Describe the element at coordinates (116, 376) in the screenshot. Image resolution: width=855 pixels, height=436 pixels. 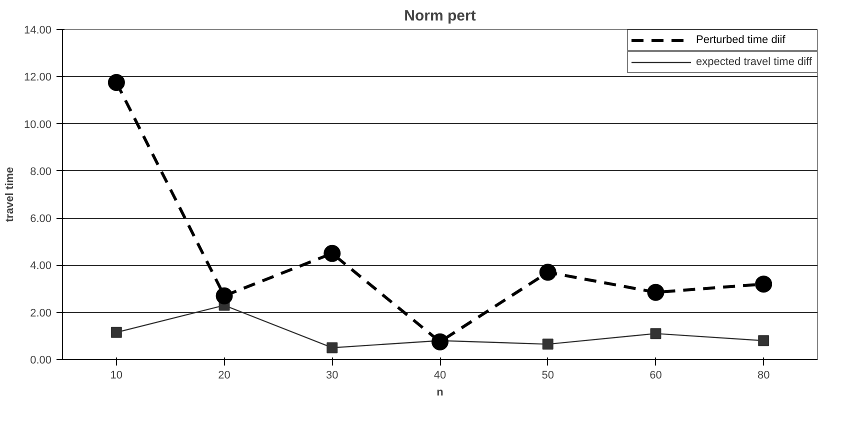
I see `x-tick-label: 10` at that location.